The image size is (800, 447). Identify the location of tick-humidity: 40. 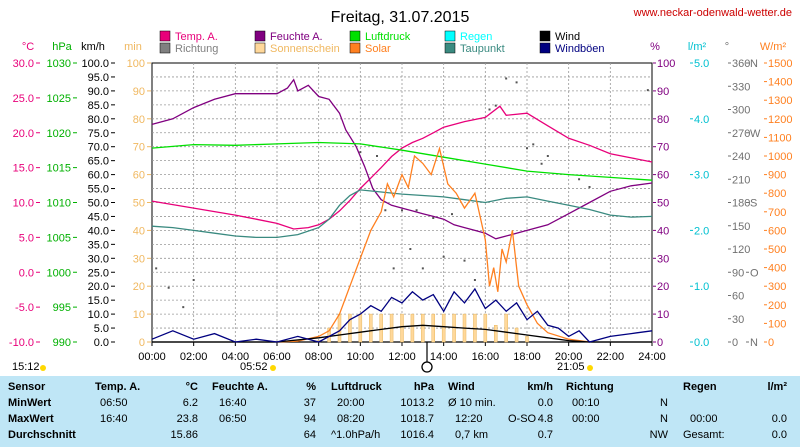
(663, 231).